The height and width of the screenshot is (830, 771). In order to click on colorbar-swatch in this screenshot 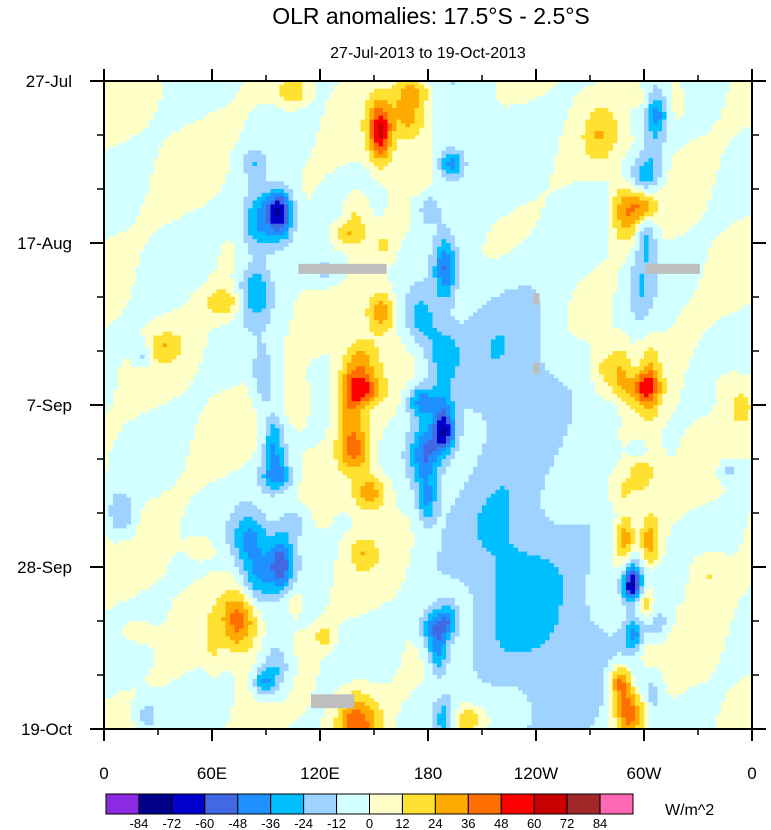, I will do `click(221, 804)`.